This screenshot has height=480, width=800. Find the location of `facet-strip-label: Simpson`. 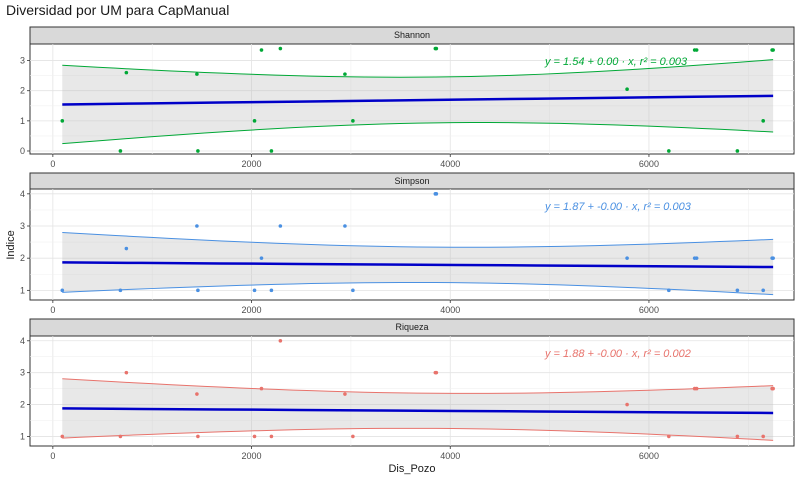

facet-strip-label: Simpson is located at coordinates (411, 181).